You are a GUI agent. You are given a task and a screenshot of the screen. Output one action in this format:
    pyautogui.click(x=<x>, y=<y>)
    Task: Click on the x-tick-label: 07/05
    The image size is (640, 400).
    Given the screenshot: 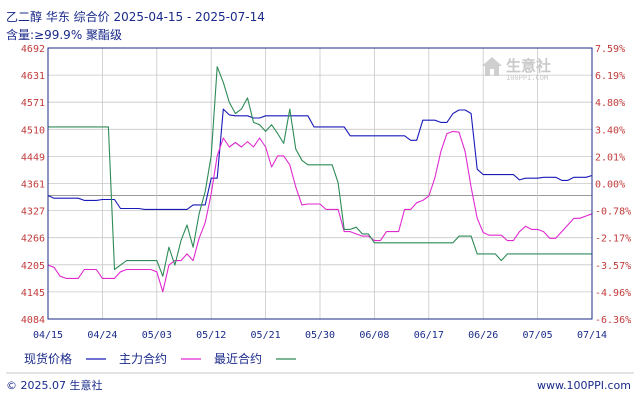 What is the action you would take?
    pyautogui.click(x=538, y=335)
    